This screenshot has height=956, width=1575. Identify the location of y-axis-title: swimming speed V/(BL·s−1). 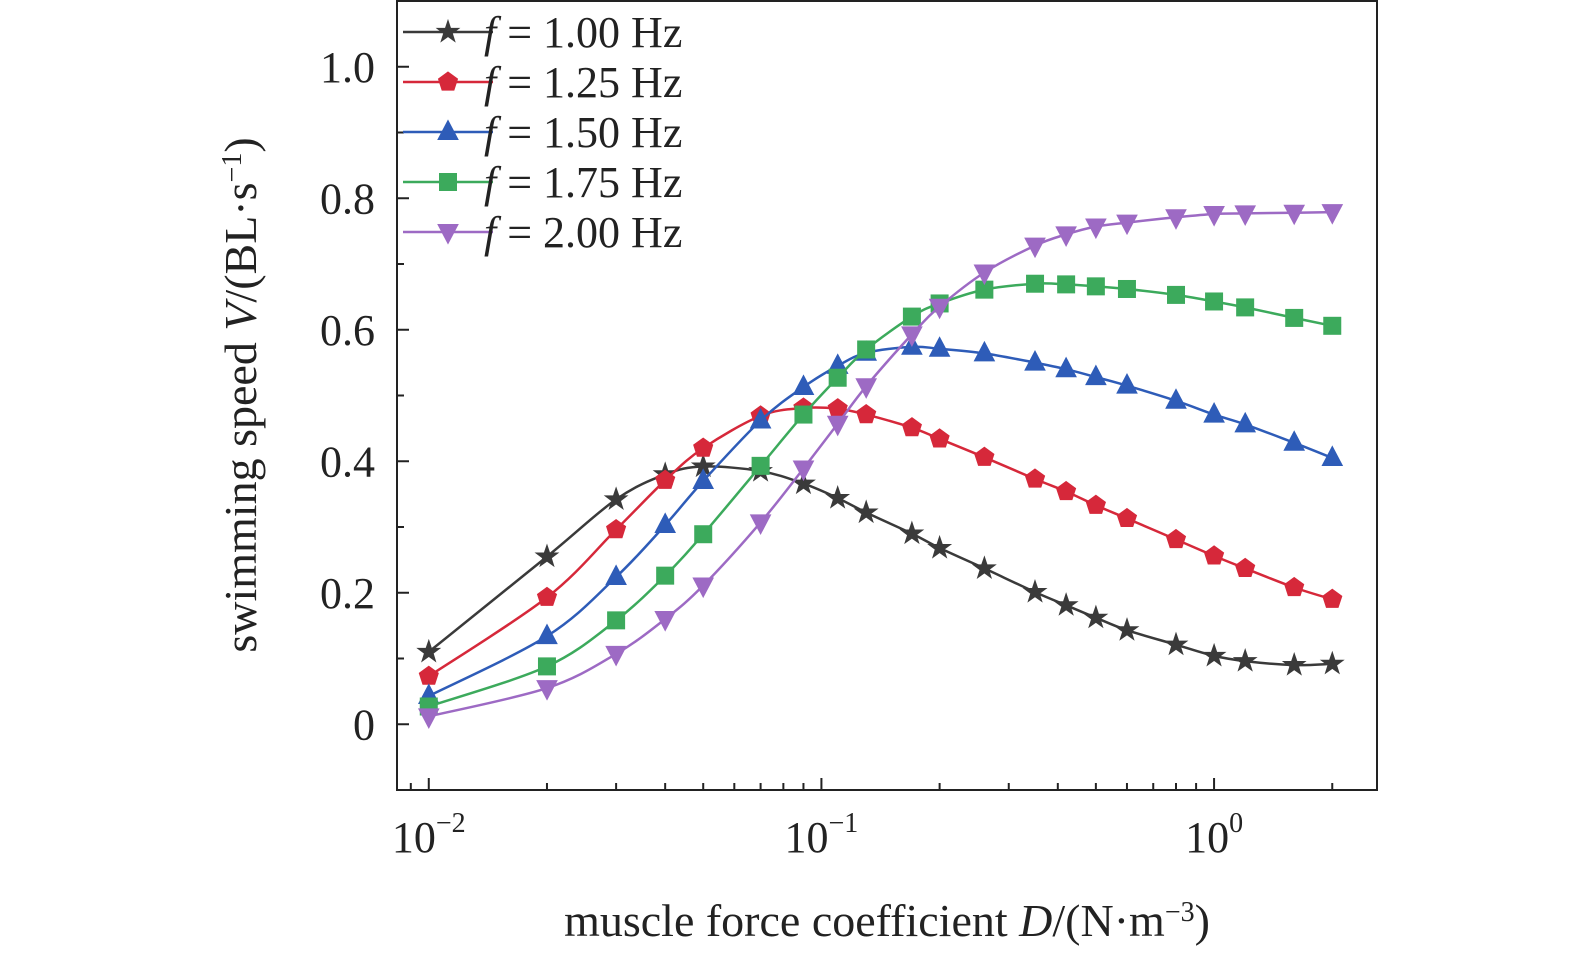
(240, 394).